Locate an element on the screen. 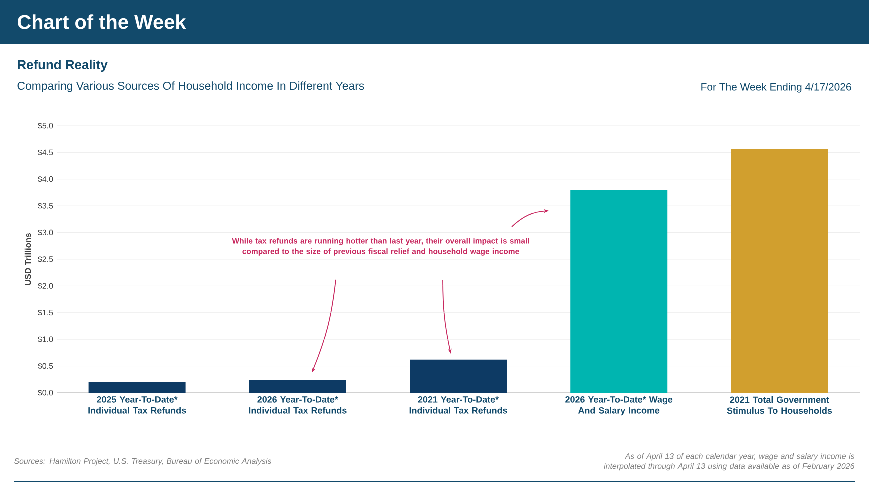  x-tick-label: 2025 Year-To-Date* Individual Tax Refunds is located at coordinates (137, 405).